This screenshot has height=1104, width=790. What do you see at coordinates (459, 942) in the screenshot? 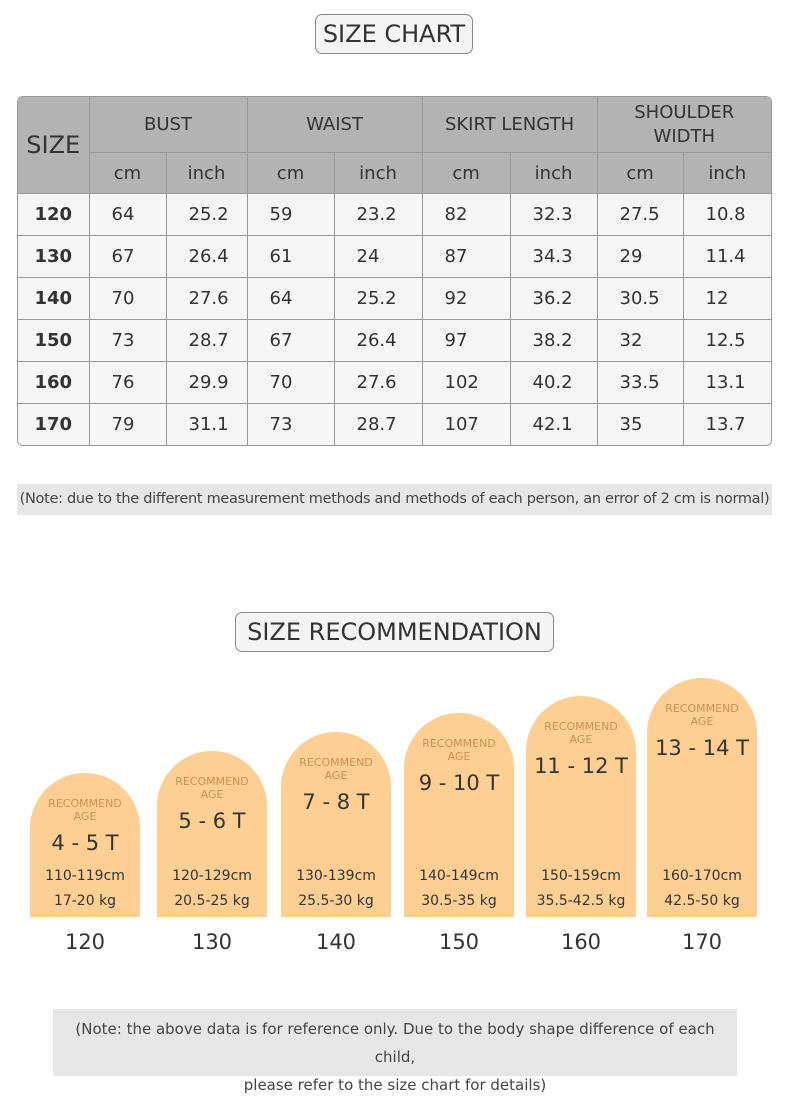
I see `card-size: 150` at bounding box center [459, 942].